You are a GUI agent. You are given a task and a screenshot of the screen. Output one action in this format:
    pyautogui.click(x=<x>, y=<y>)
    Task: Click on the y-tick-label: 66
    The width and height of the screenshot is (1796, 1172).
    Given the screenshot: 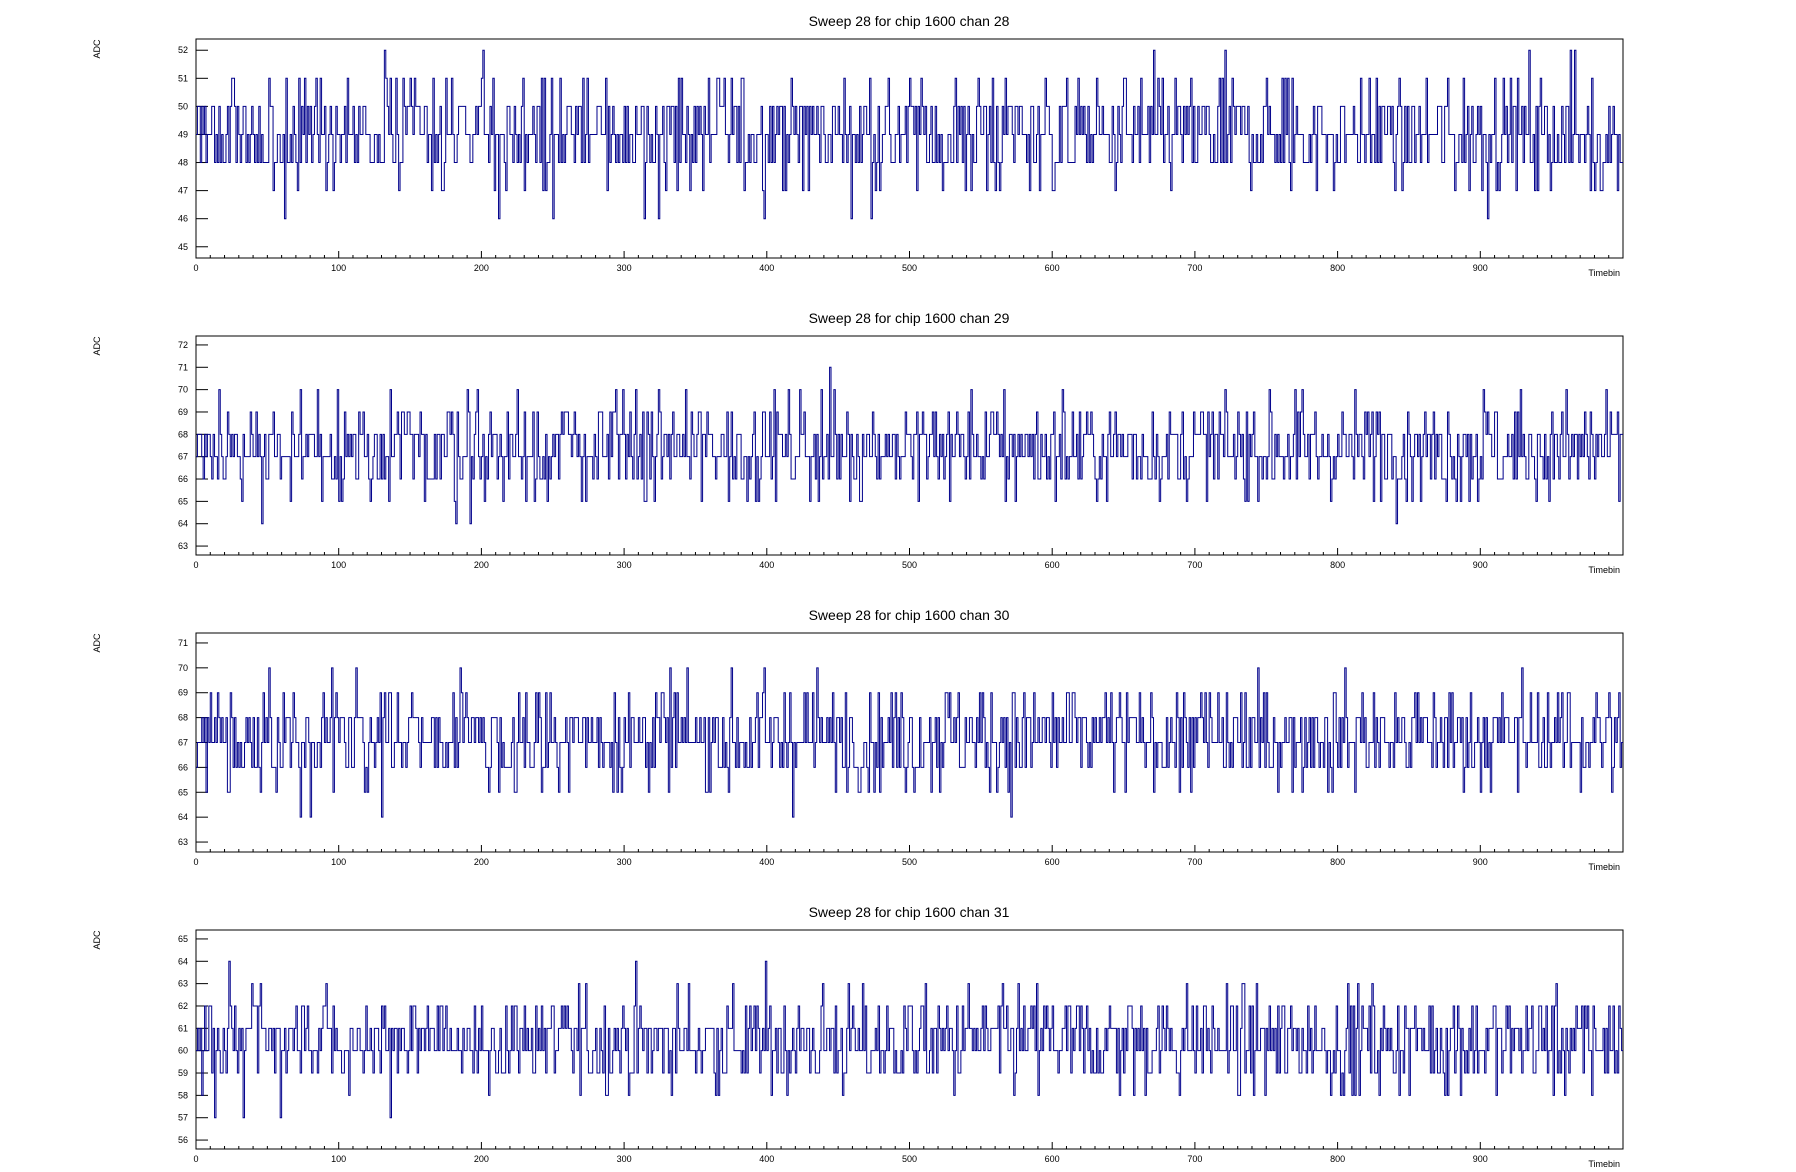 What is the action you would take?
    pyautogui.click(x=183, y=767)
    